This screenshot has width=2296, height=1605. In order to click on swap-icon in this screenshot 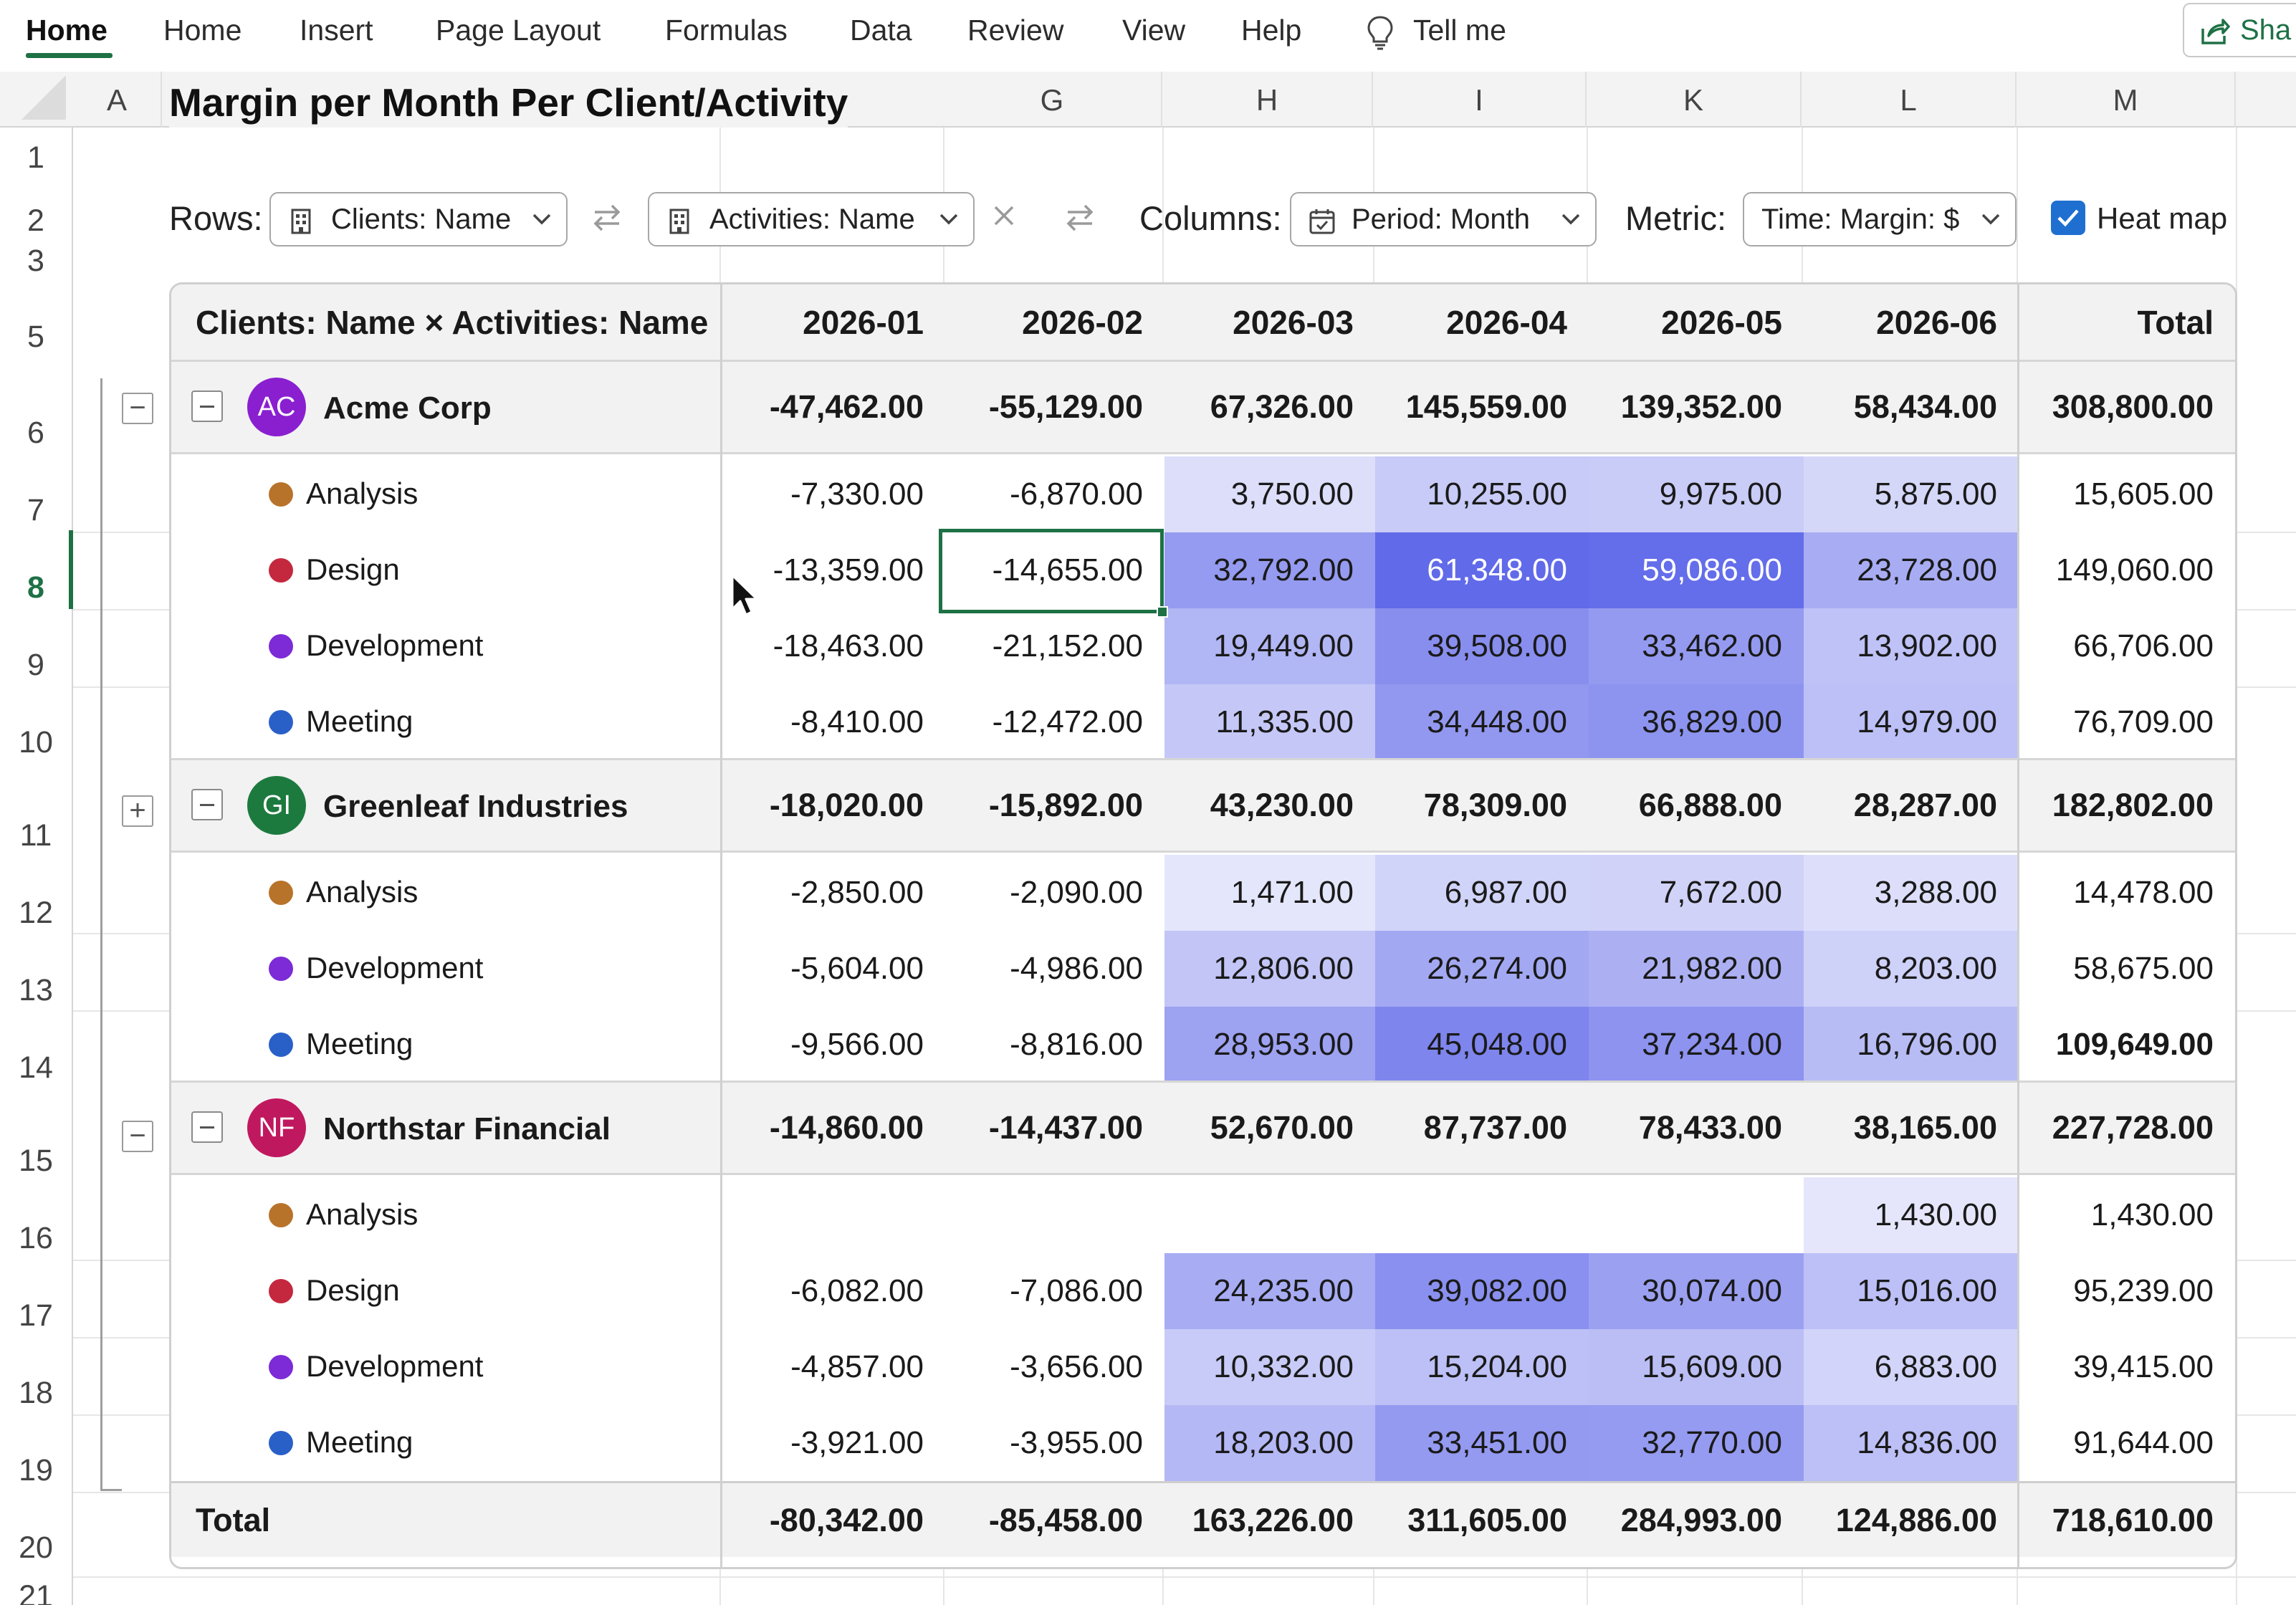, I will do `click(1079, 218)`.